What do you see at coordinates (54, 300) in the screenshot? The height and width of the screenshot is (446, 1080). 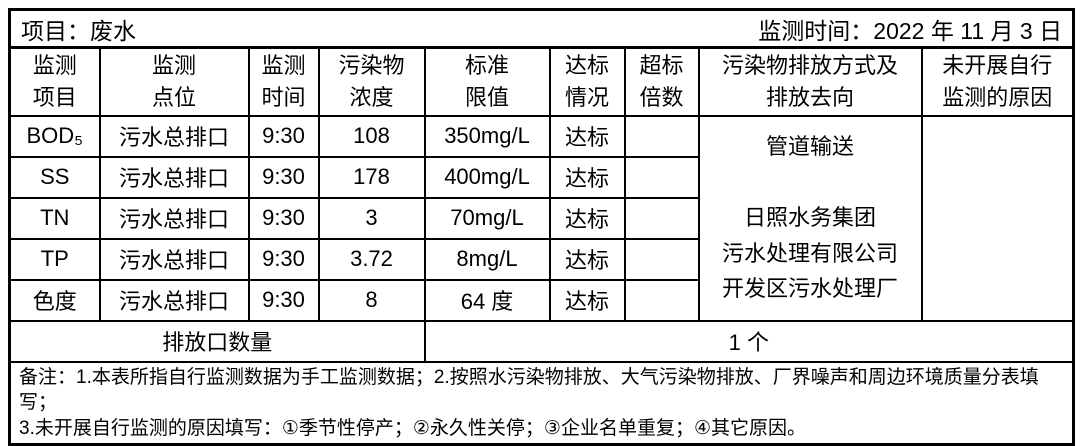 I see `cell-item: 色度` at bounding box center [54, 300].